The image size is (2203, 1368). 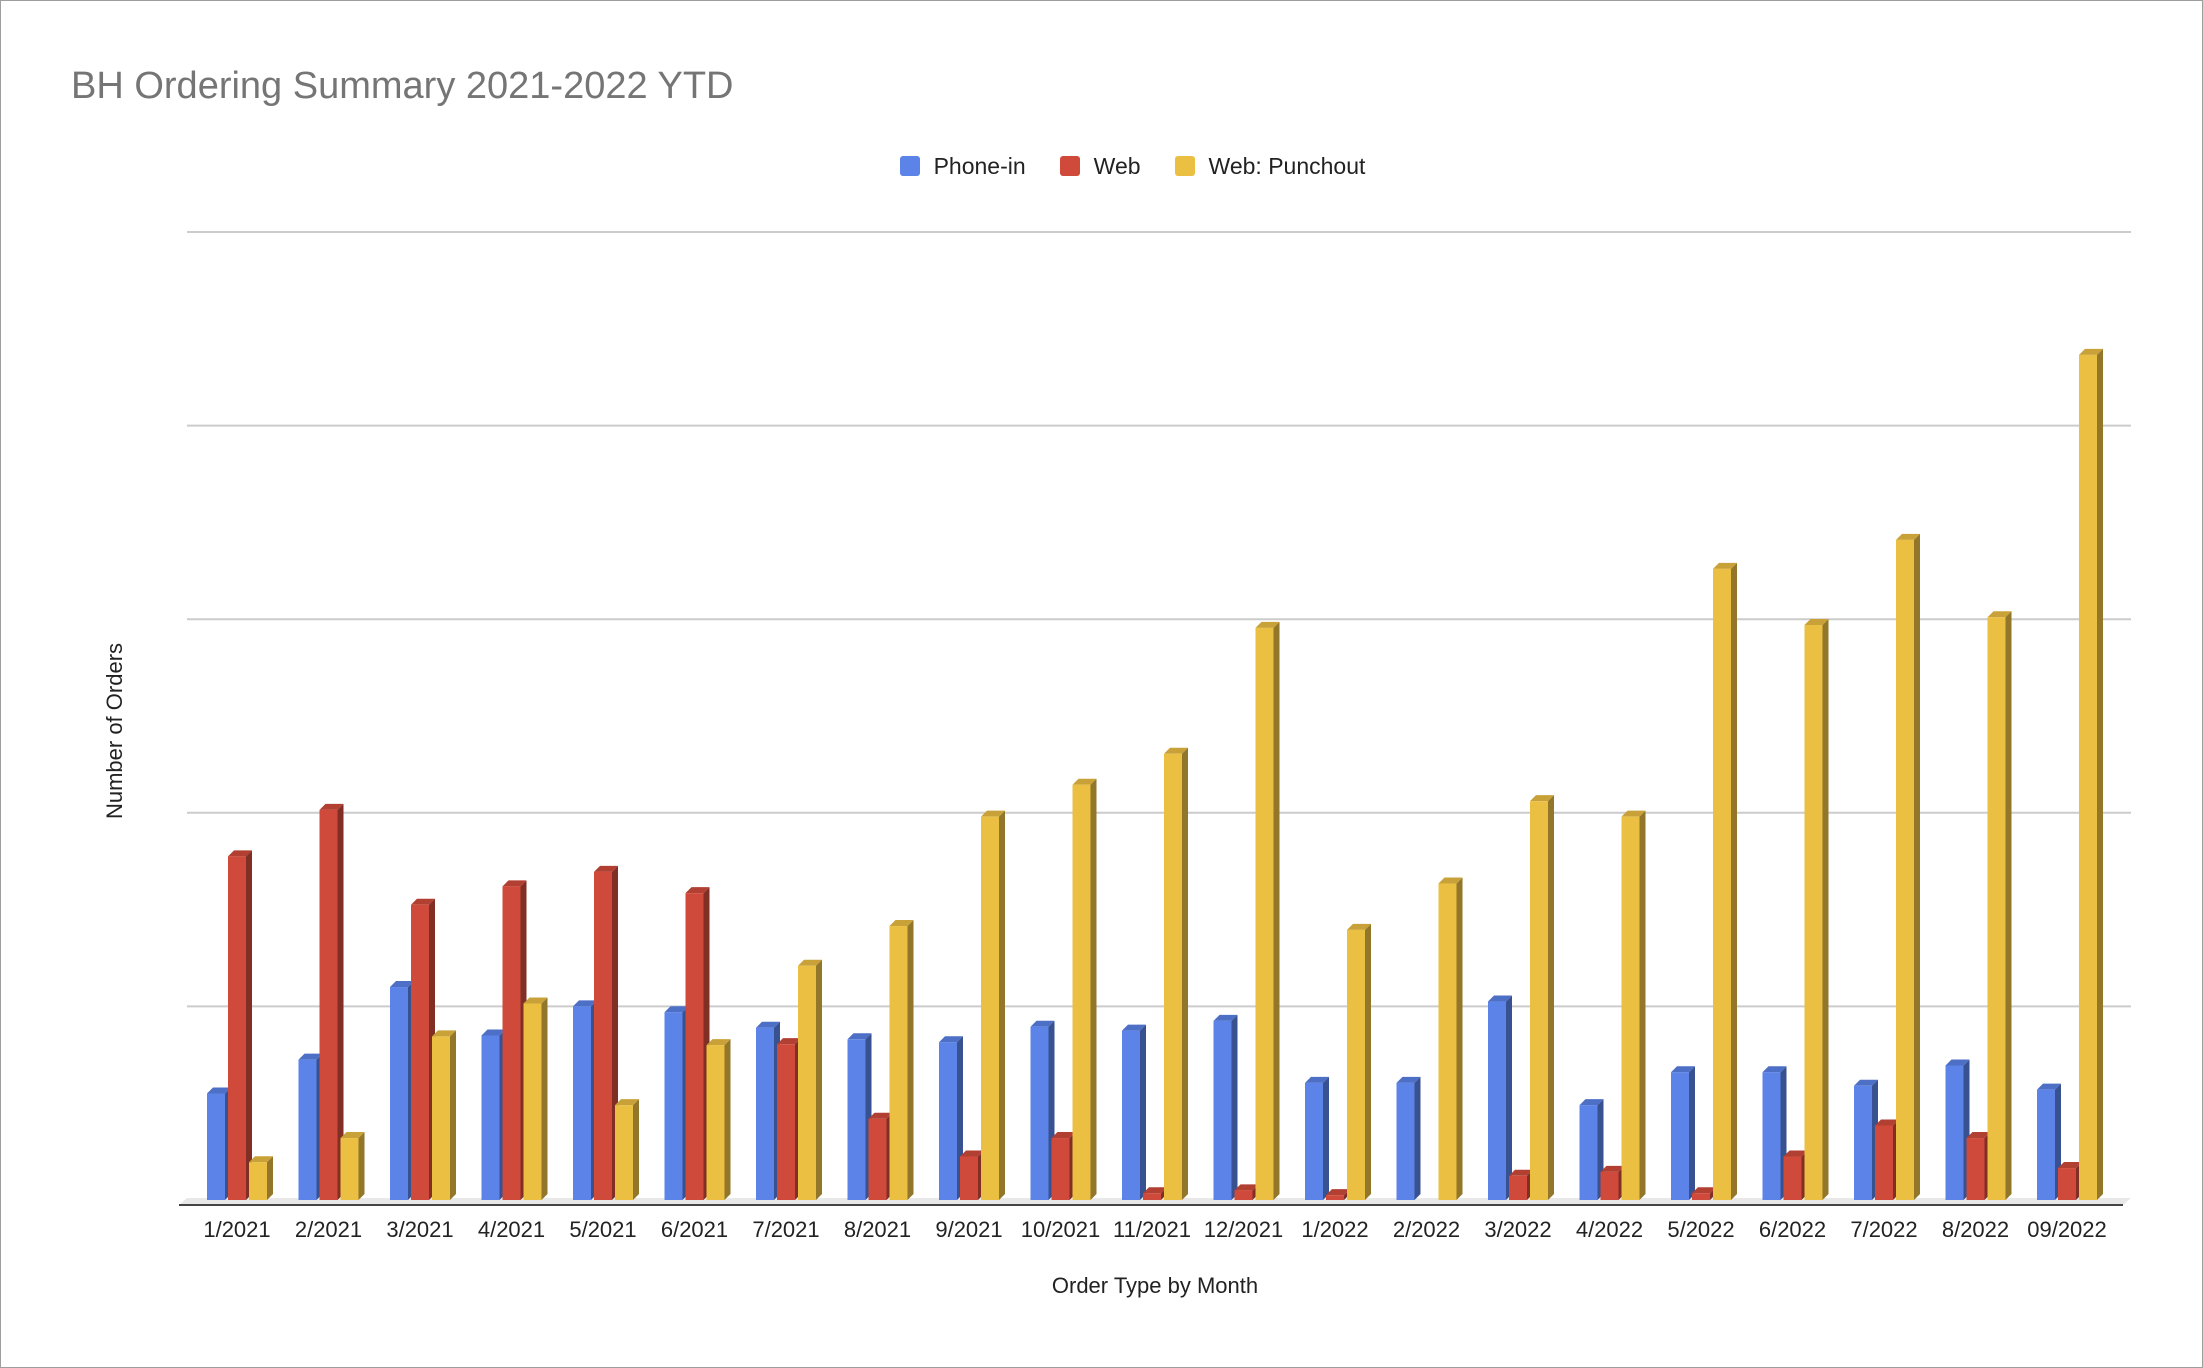 What do you see at coordinates (1155, 1285) in the screenshot?
I see `x-axis-title: Order Type by Month` at bounding box center [1155, 1285].